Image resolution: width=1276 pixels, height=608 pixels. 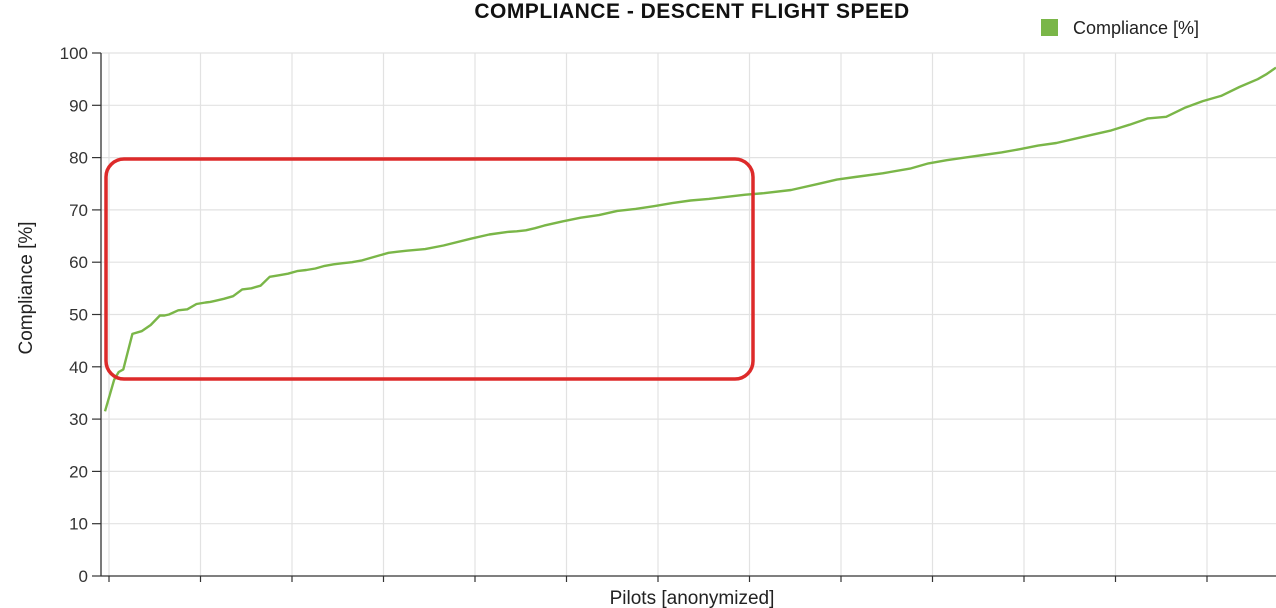 I want to click on y-tick-label: 10, so click(x=78, y=524).